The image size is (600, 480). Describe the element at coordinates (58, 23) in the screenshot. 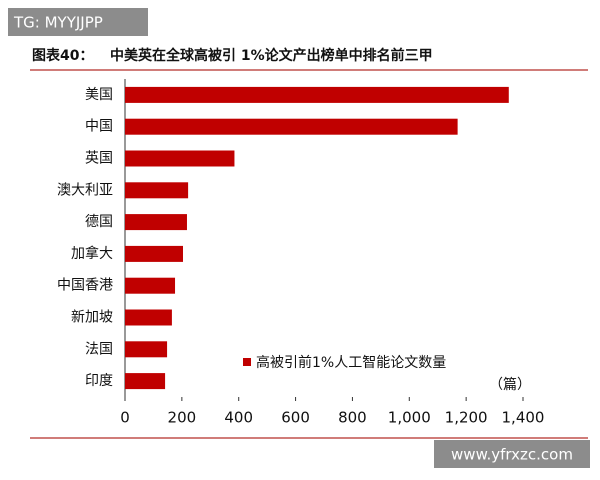

I see `watermark: TG: MYYJJPP` at that location.